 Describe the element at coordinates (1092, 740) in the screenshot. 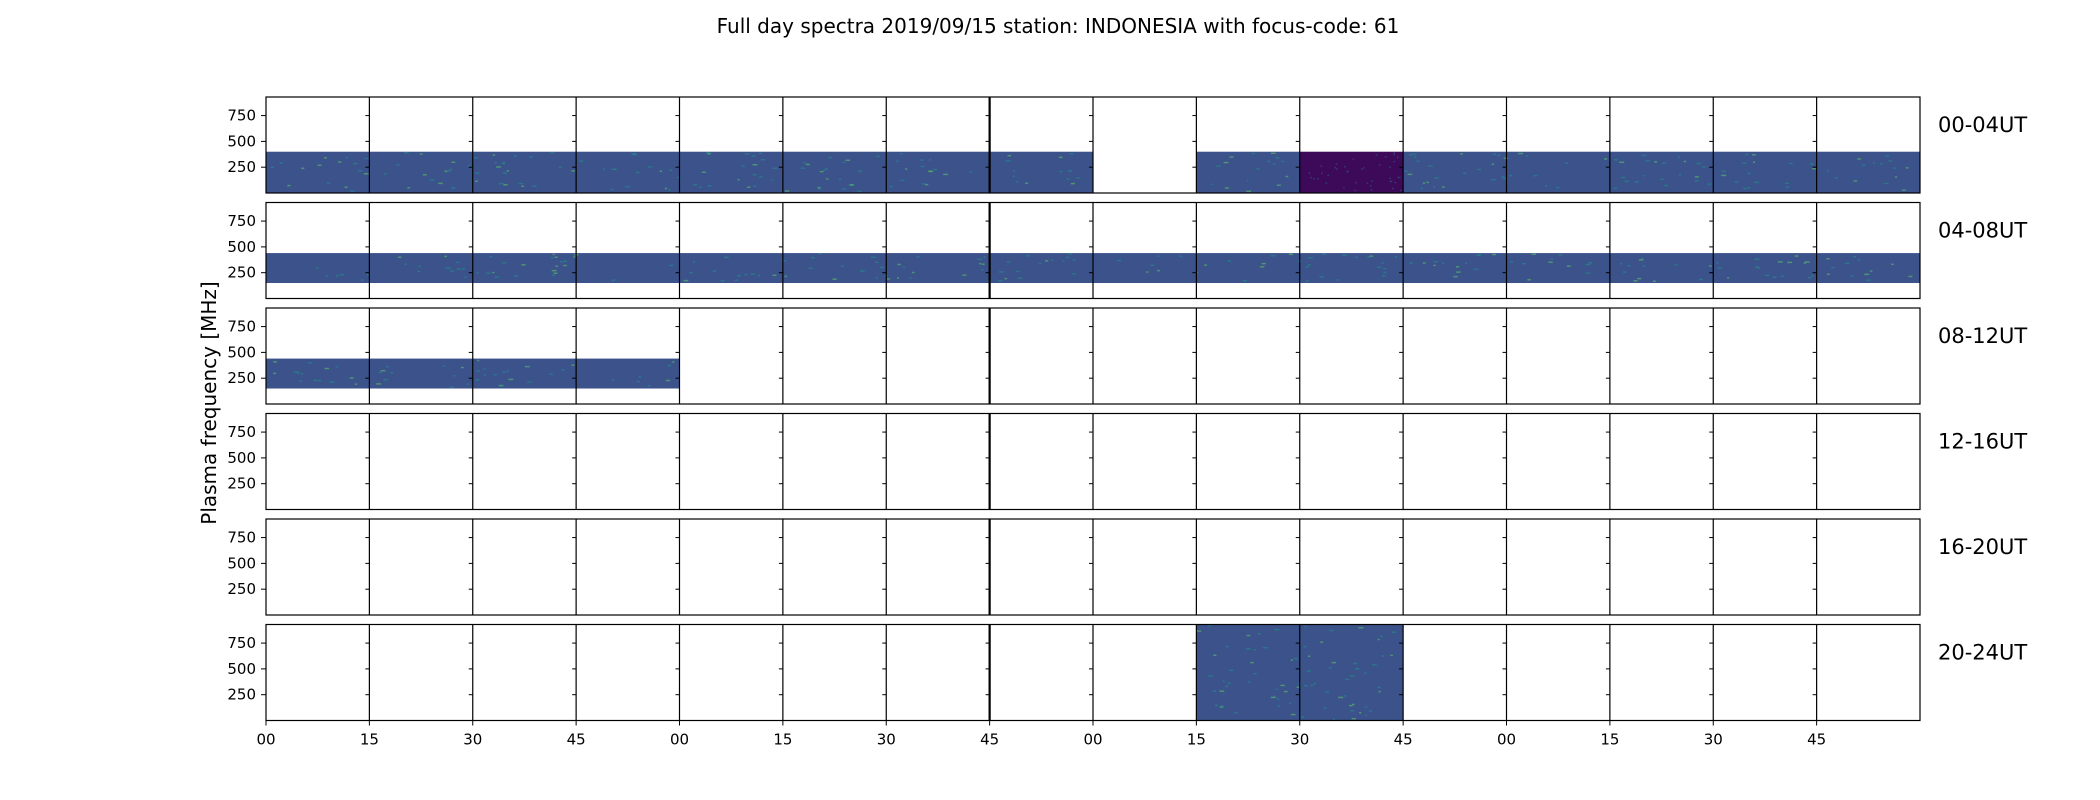

I see `x-tick-label: 00` at that location.